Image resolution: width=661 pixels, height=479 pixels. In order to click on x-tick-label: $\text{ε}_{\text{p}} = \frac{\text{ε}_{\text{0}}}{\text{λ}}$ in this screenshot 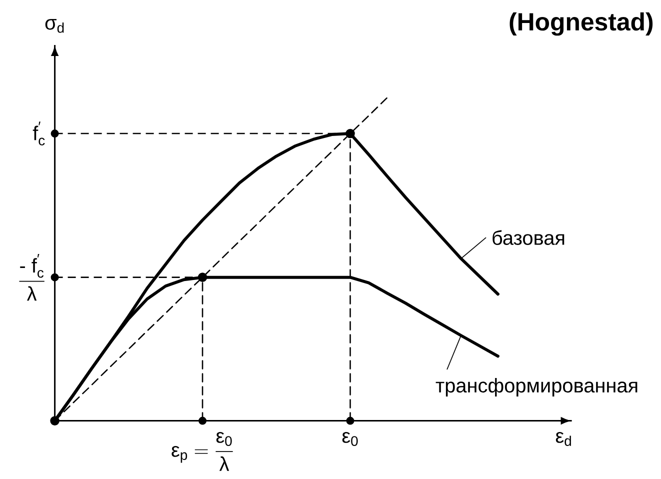, I will do `click(202, 451)`.